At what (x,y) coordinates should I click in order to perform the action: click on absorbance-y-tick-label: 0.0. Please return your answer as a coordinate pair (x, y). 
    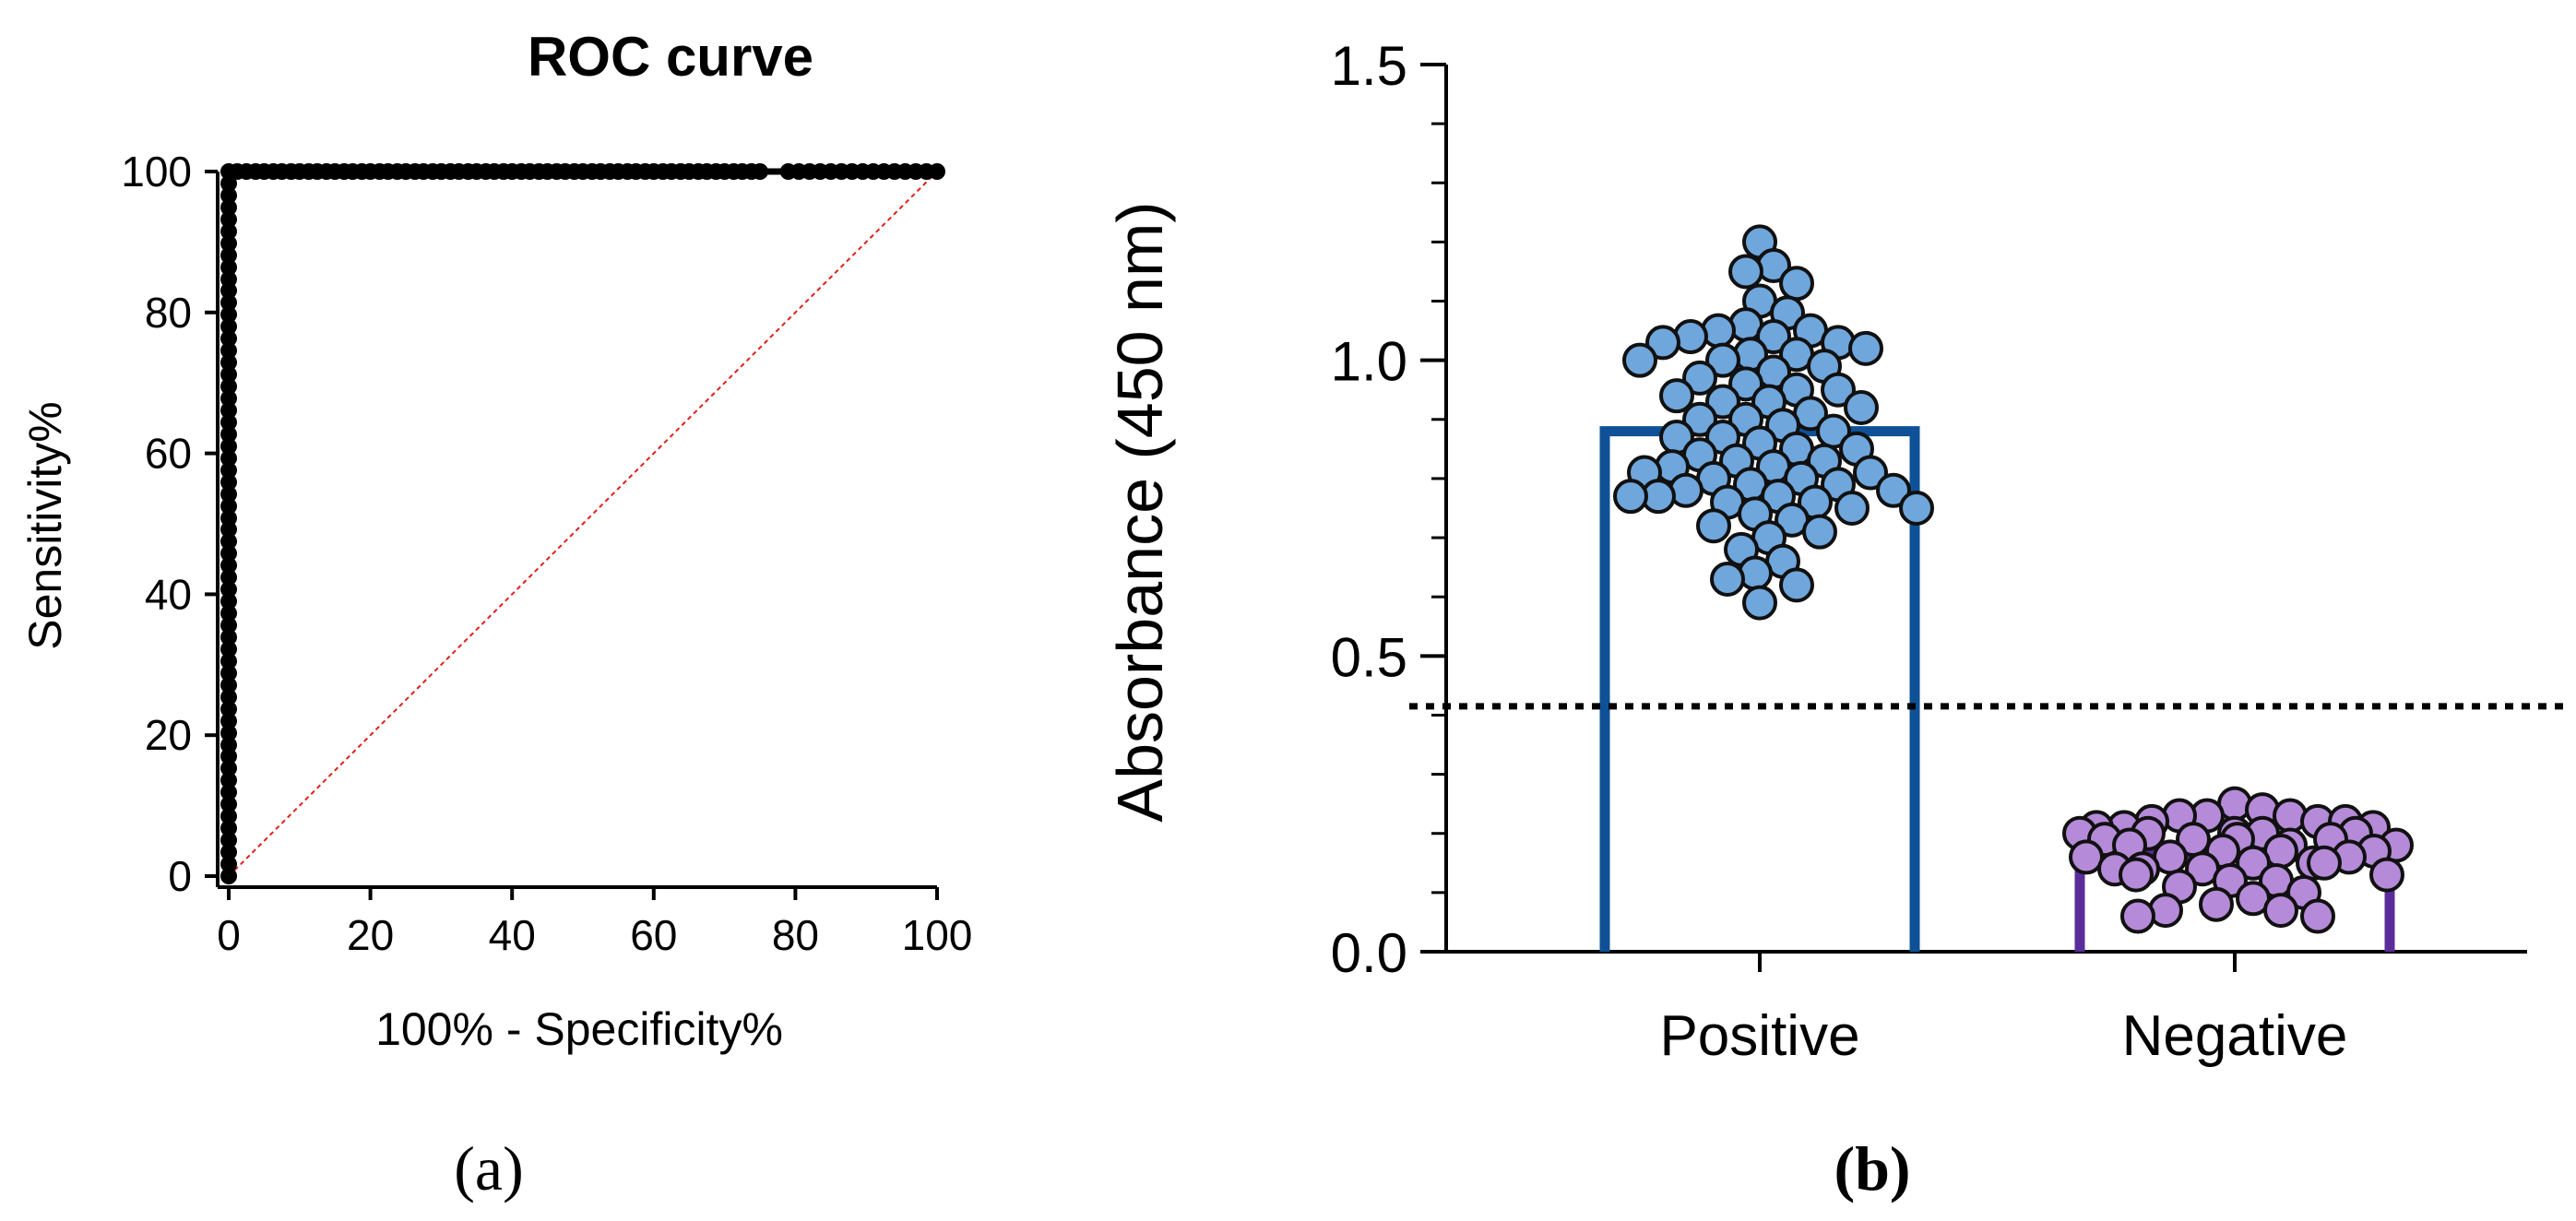
    Looking at the image, I should click on (1369, 953).